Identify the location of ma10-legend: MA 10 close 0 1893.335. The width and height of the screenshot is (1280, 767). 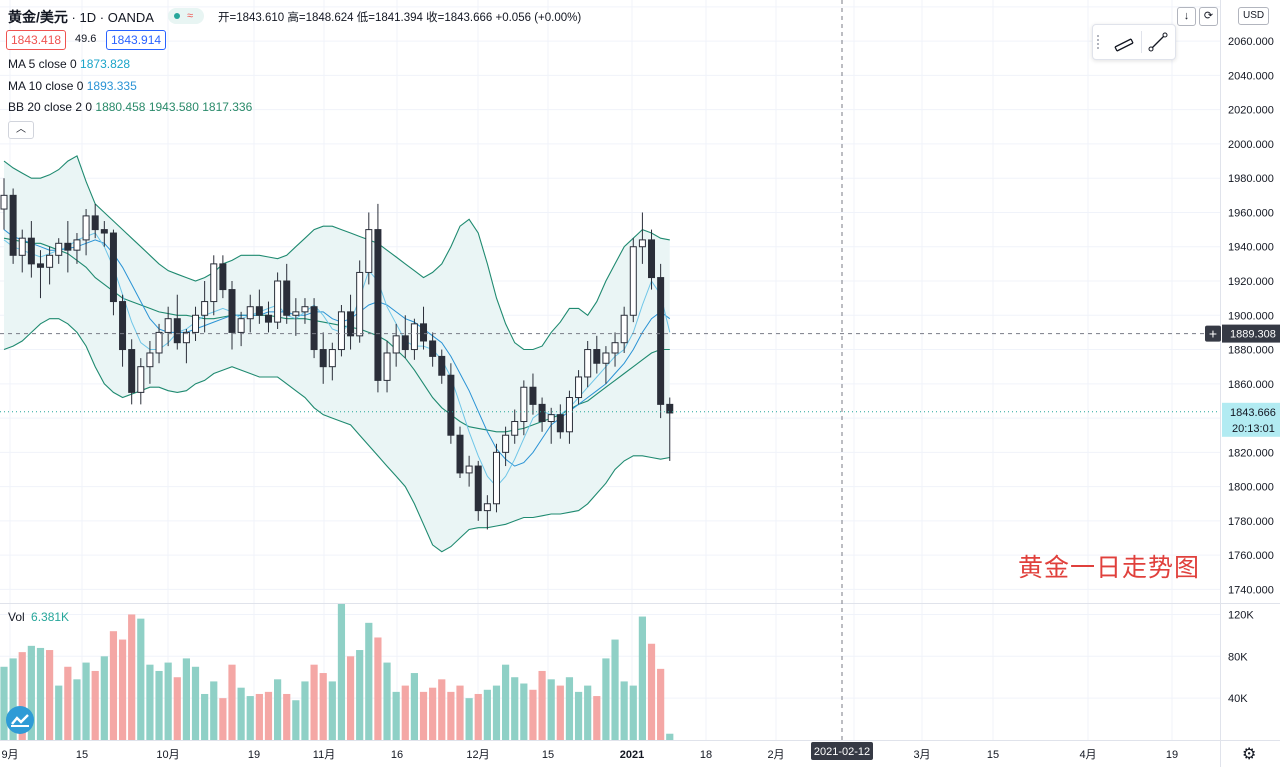
(72, 86).